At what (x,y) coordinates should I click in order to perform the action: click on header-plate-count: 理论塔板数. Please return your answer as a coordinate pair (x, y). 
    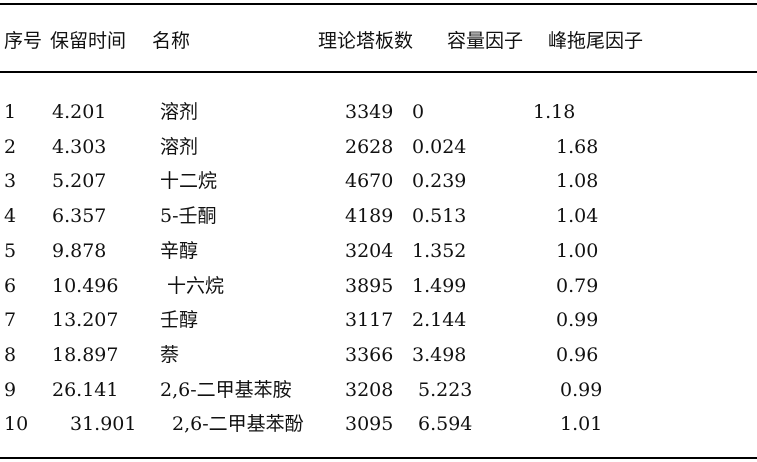
    Looking at the image, I should click on (366, 41).